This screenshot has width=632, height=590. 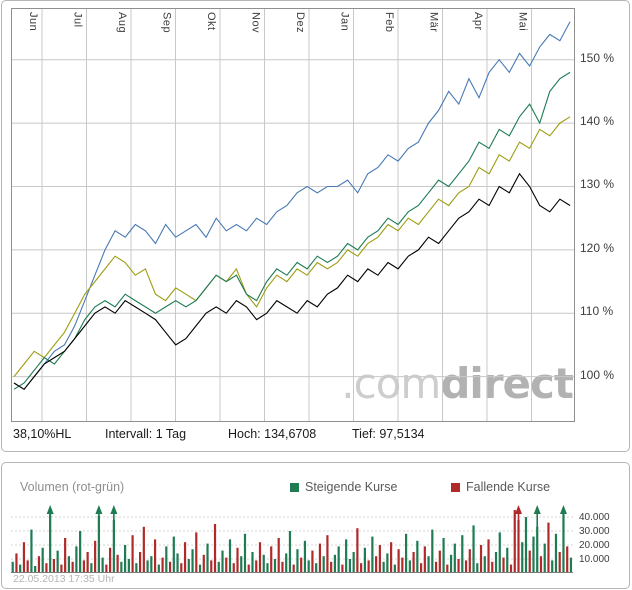 What do you see at coordinates (594, 545) in the screenshot?
I see `volume-axis-label: 20.000` at bounding box center [594, 545].